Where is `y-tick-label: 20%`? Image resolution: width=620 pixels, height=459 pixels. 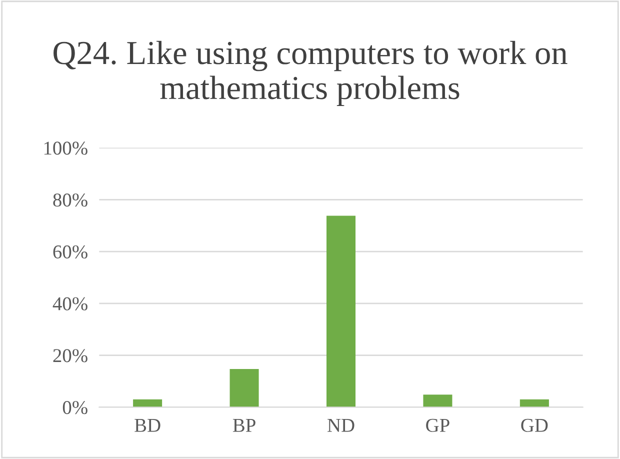 y-tick-label: 20% is located at coordinates (70, 355).